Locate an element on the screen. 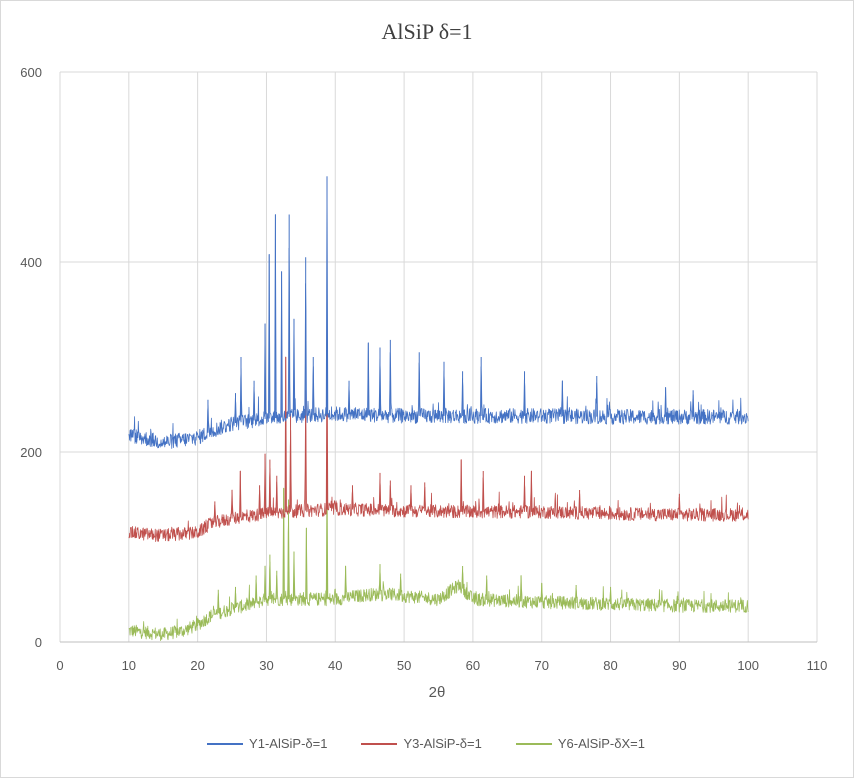  legend-item: Y1-AlSiP-δ=1 is located at coordinates (267, 743).